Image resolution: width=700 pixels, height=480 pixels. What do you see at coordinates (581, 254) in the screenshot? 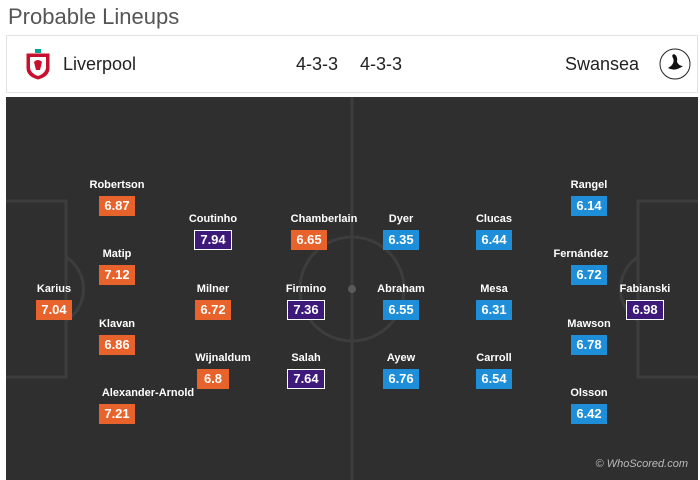
I see `player-name: Fernández` at bounding box center [581, 254].